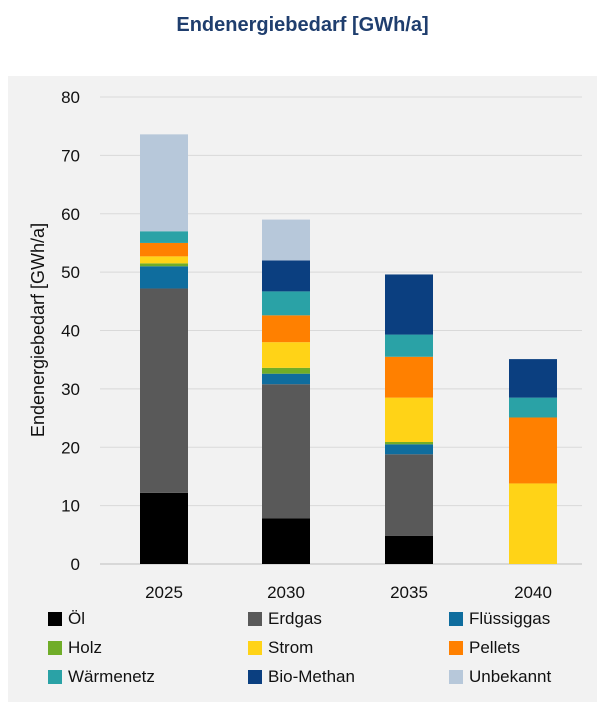 The image size is (605, 702). I want to click on y-axis-label: Endenergiebedarf [GWh/a], so click(38, 330).